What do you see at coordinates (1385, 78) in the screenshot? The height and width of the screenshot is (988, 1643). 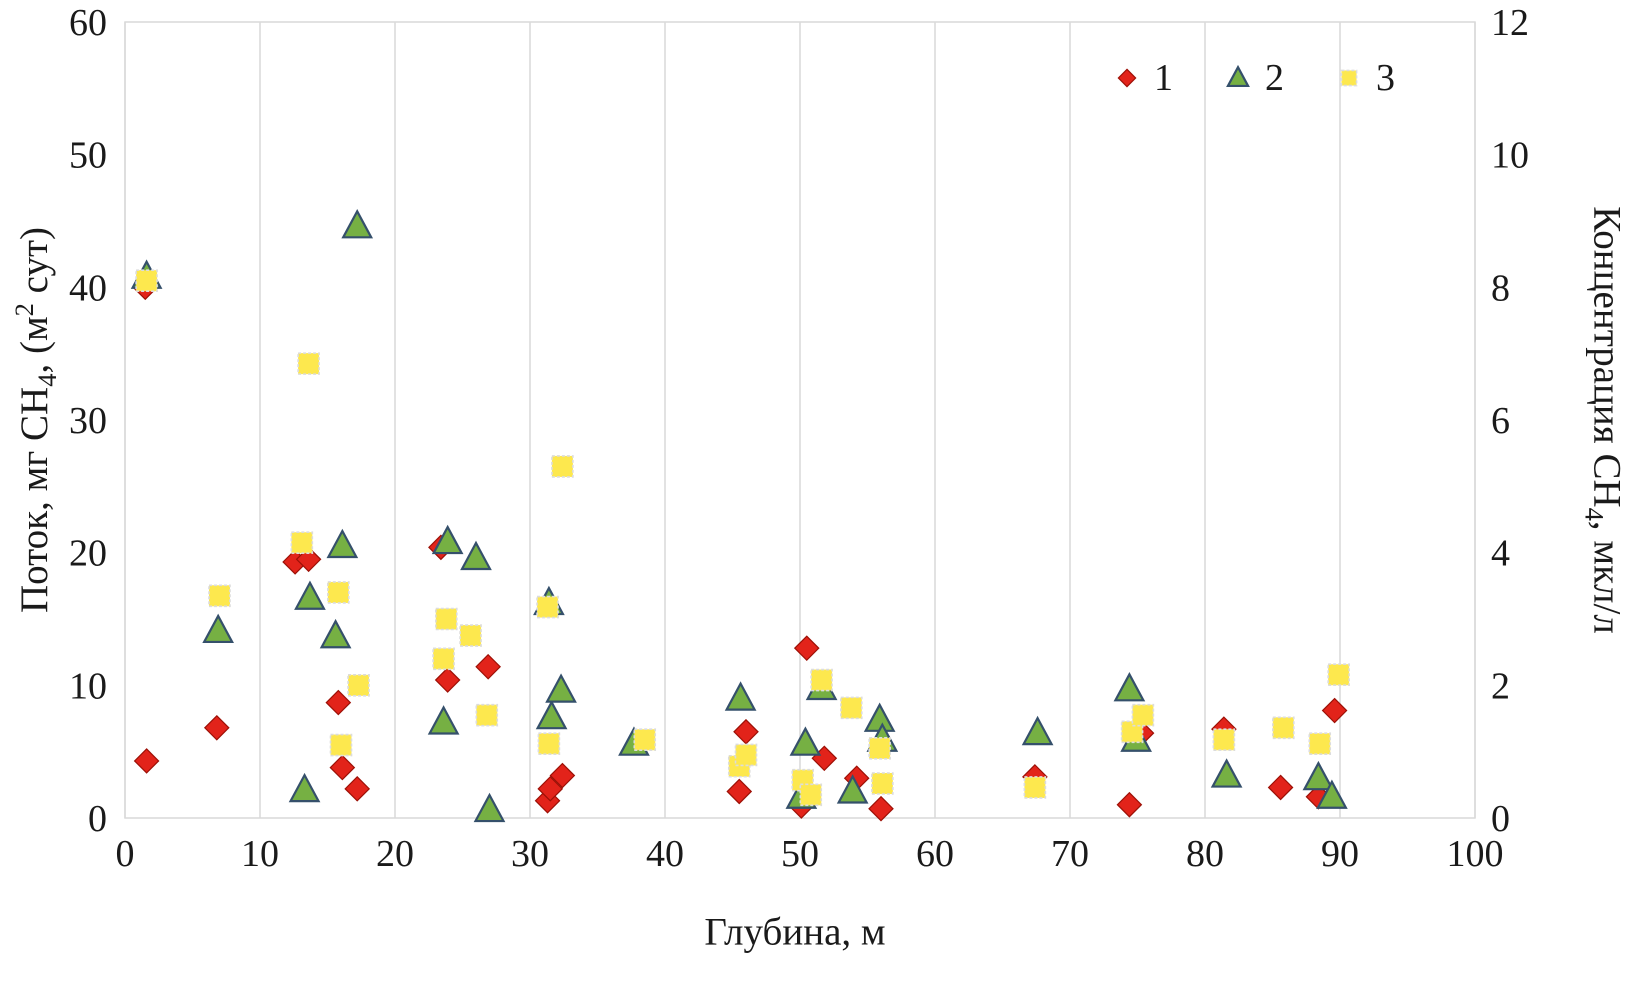 I see `legend-label: 3` at bounding box center [1385, 78].